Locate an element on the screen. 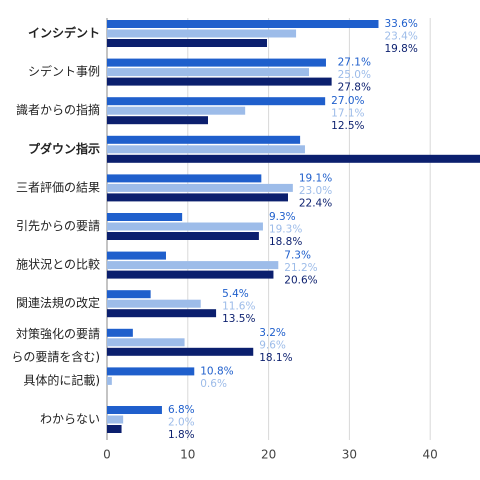  value-label: 25.0% is located at coordinates (354, 75).